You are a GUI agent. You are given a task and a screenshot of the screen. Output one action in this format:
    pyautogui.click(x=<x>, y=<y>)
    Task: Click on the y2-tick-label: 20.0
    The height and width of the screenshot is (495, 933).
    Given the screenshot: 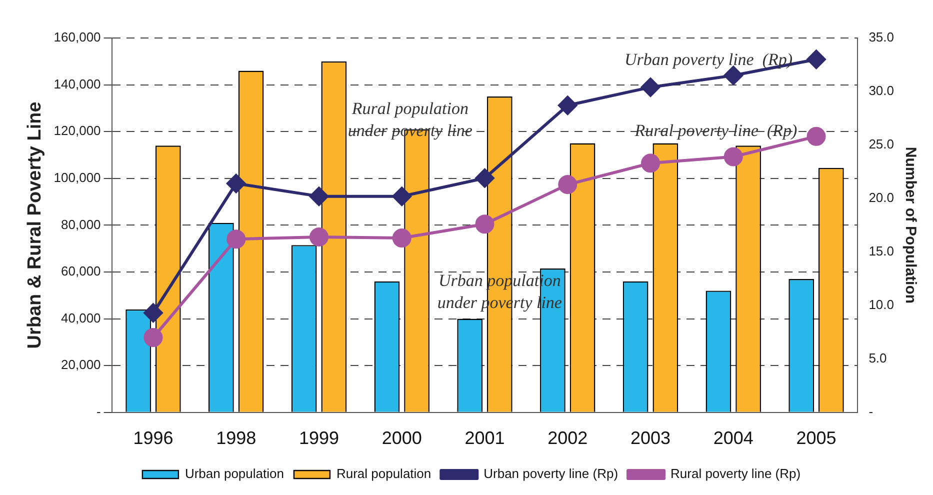 What is the action you would take?
    pyautogui.click(x=881, y=198)
    